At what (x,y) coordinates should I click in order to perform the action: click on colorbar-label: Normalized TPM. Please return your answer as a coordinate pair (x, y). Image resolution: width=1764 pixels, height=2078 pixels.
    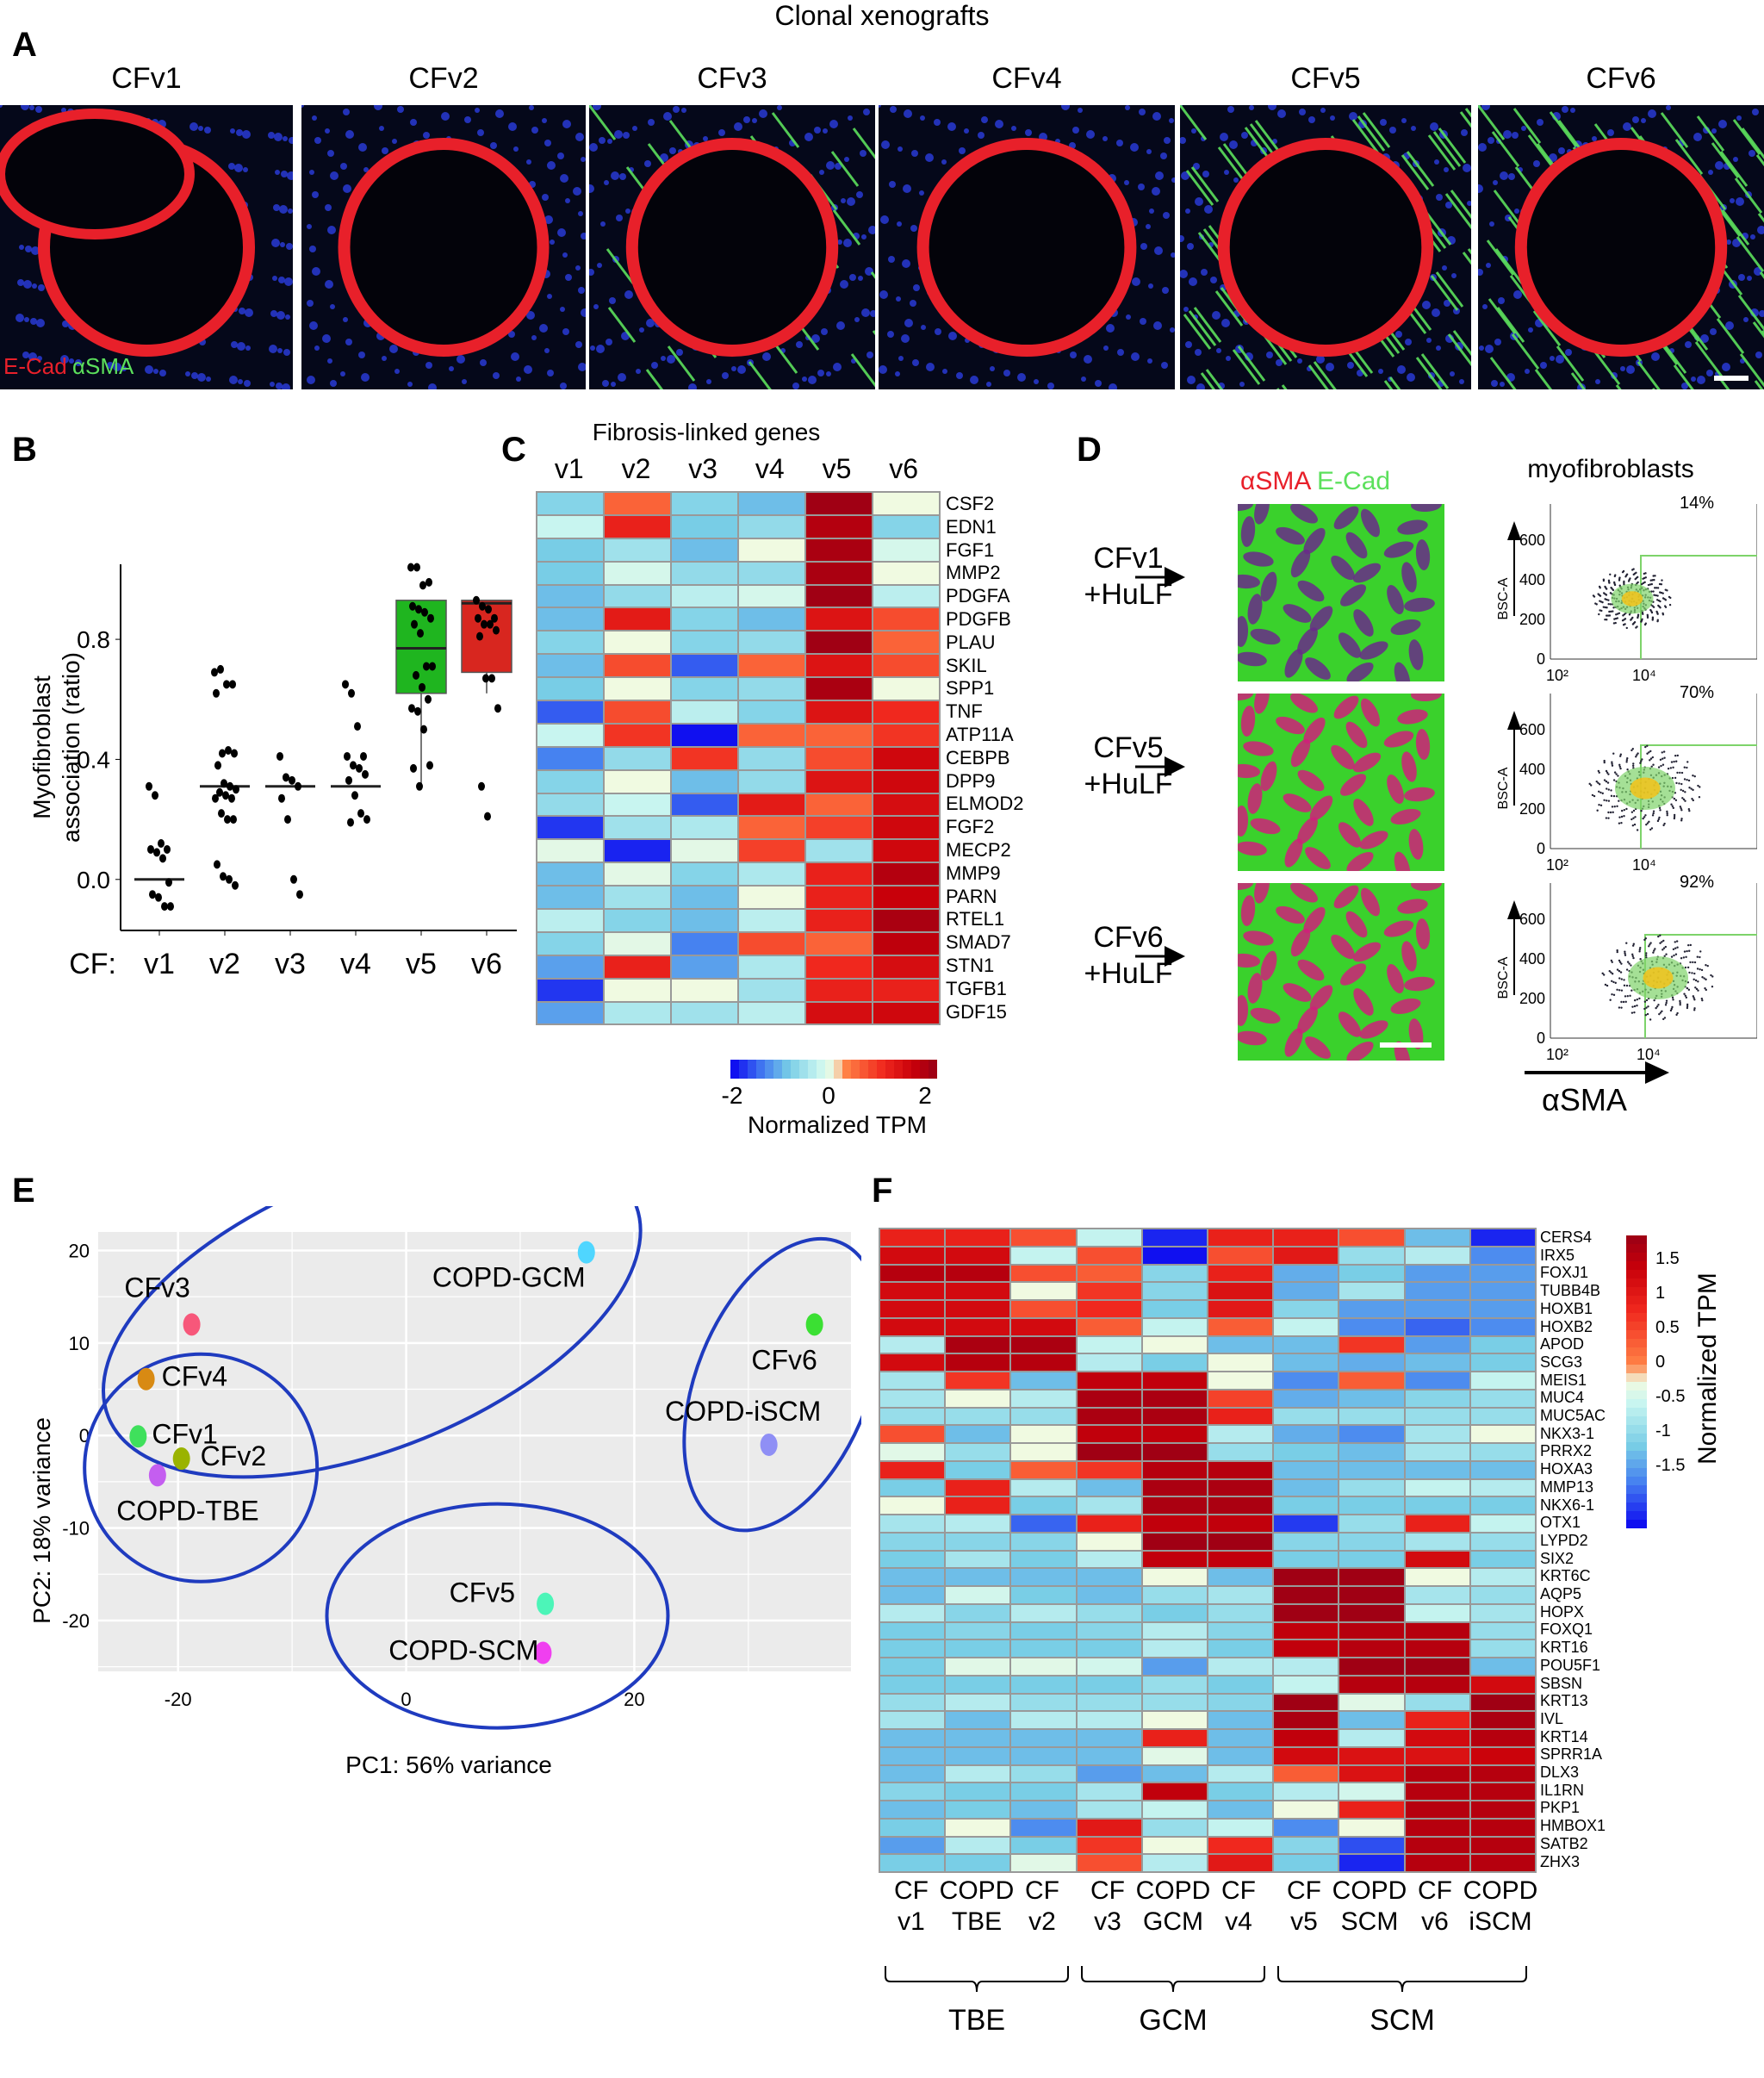
    Looking at the image, I should click on (837, 1124).